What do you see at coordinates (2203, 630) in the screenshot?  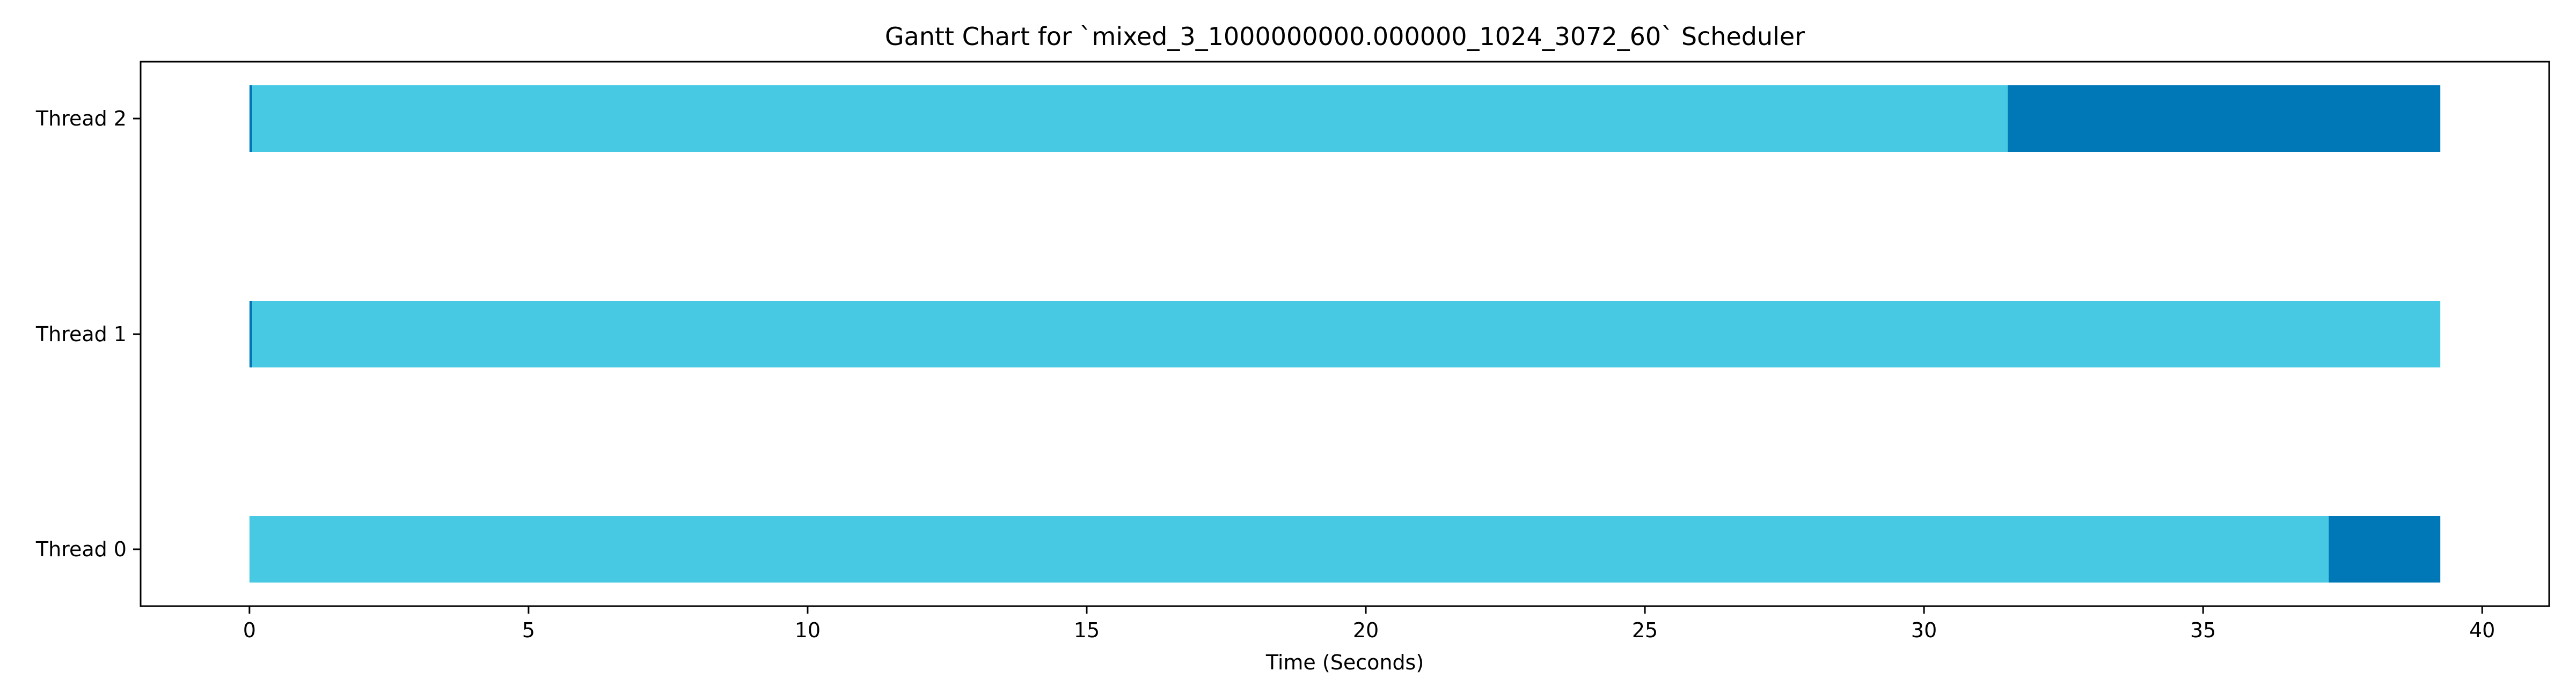 I see `x-tick-label: 35` at bounding box center [2203, 630].